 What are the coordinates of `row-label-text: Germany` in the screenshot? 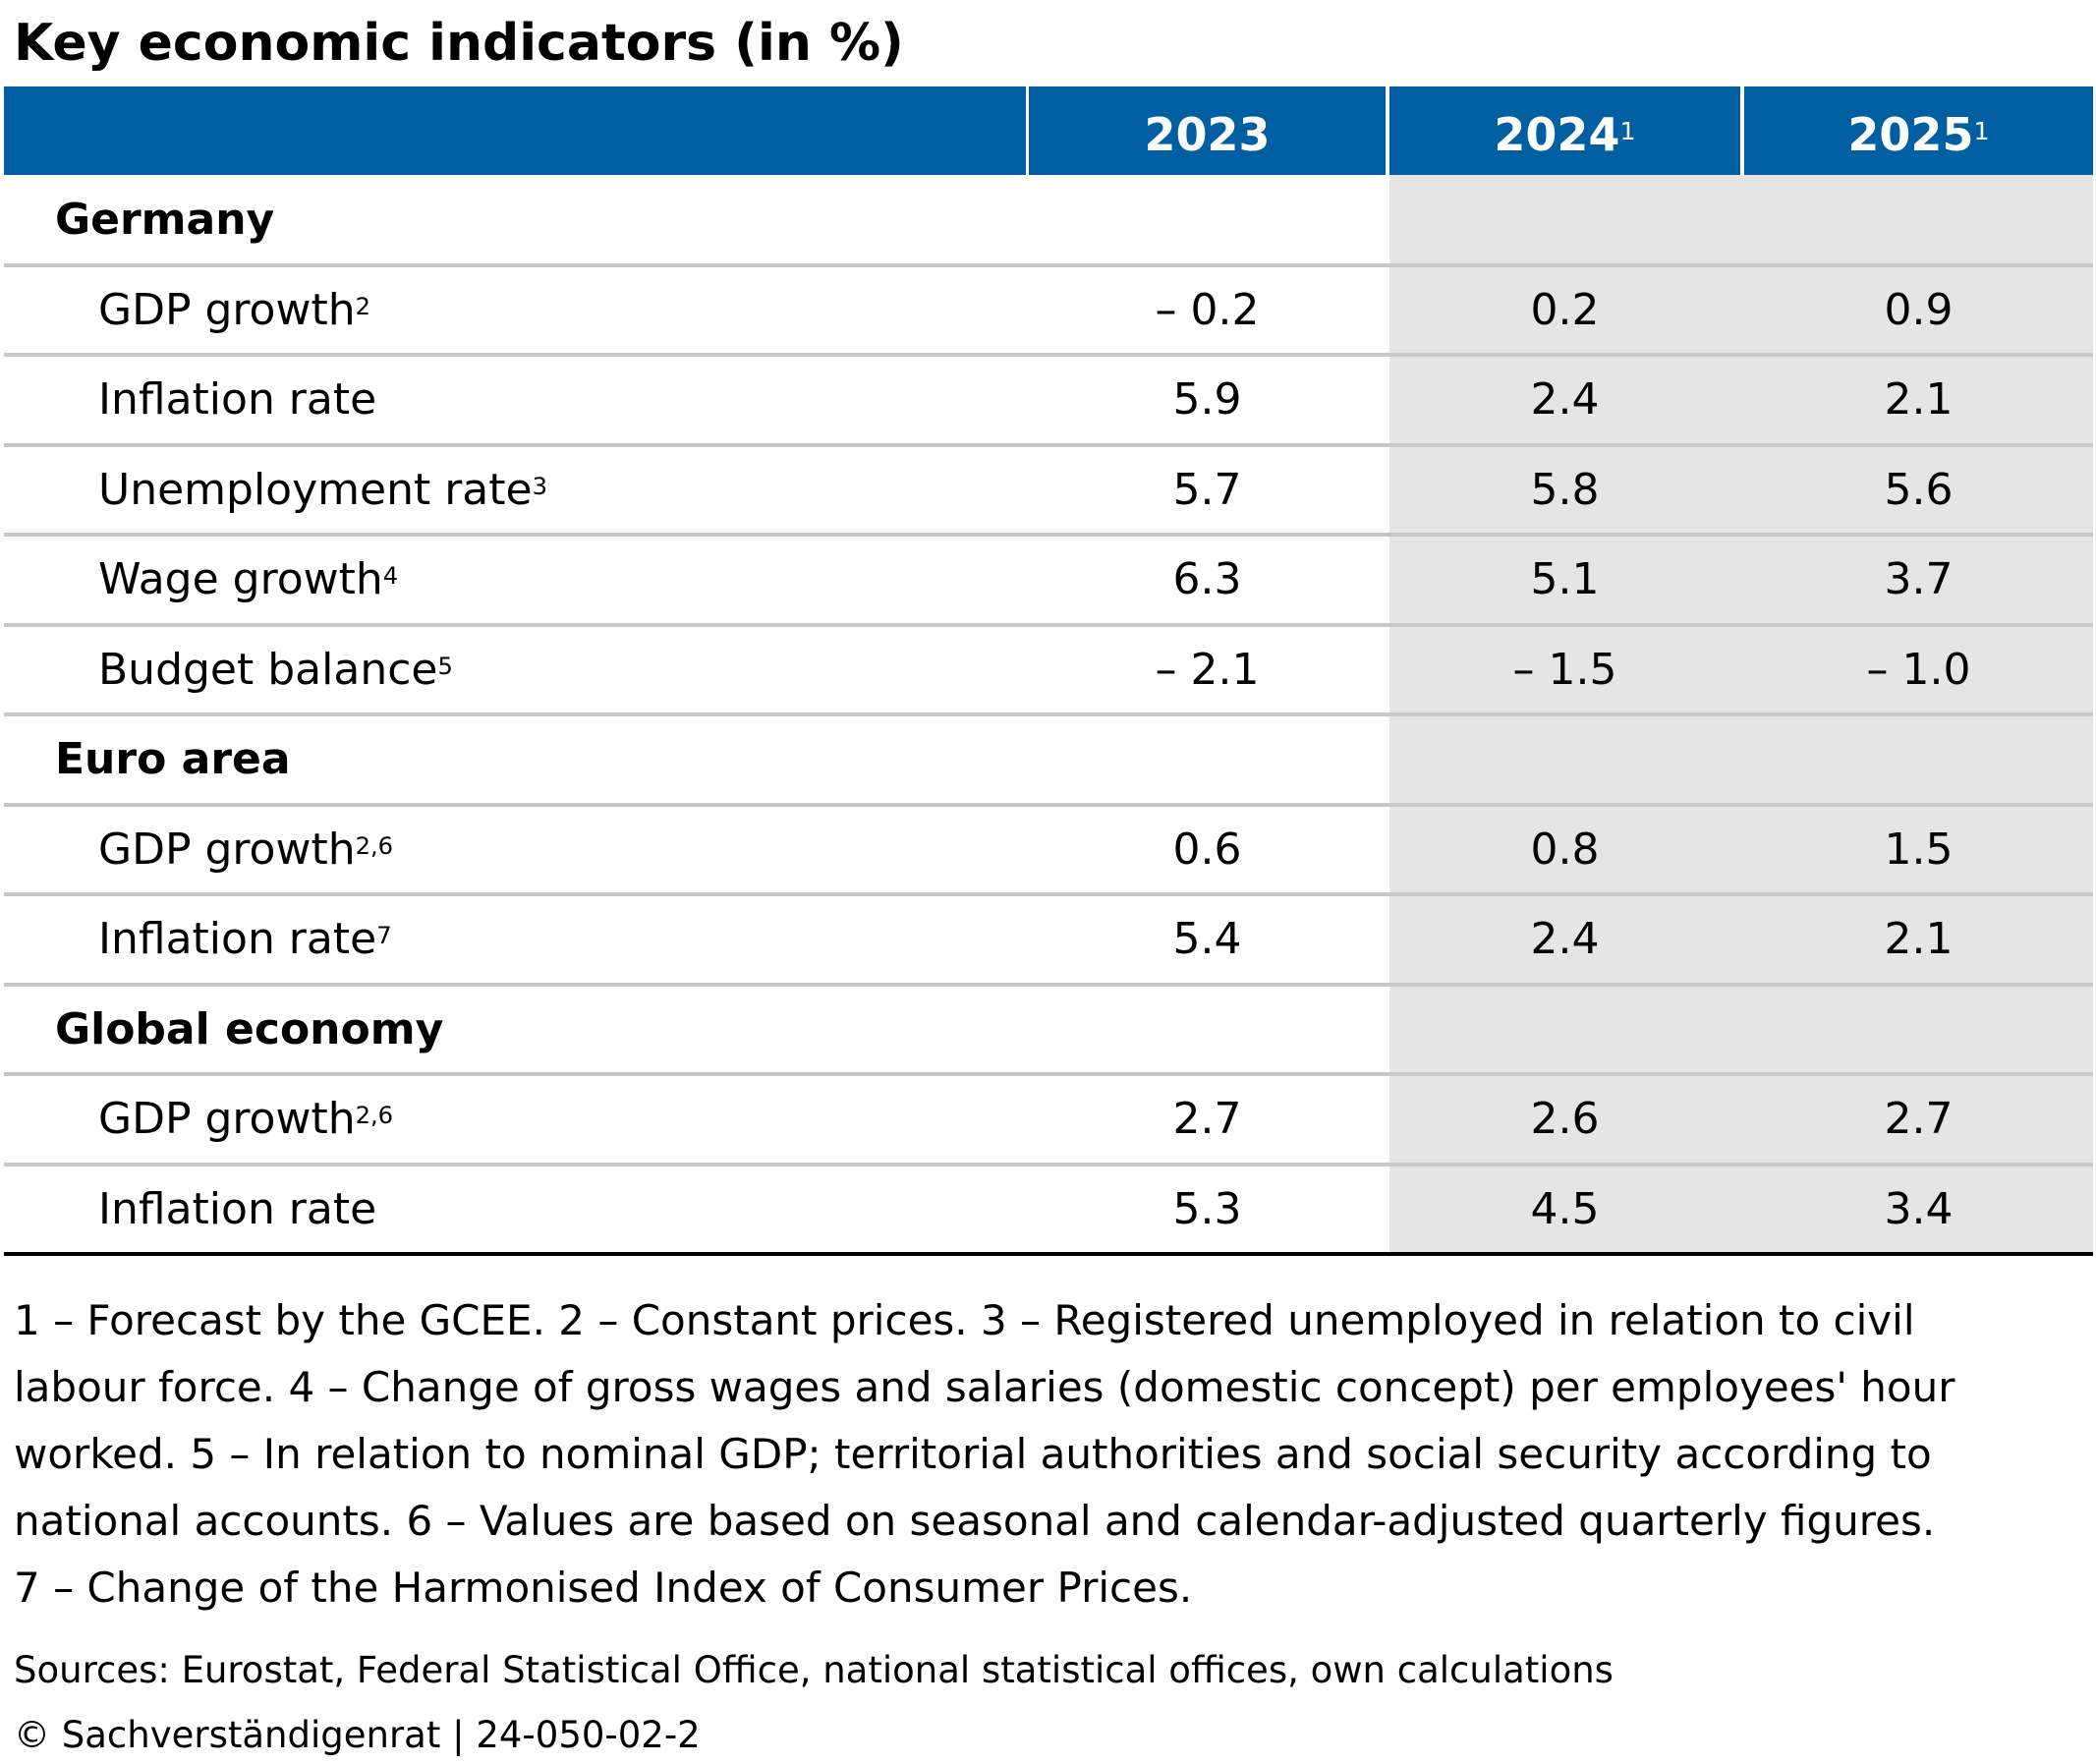 It's located at (165, 220).